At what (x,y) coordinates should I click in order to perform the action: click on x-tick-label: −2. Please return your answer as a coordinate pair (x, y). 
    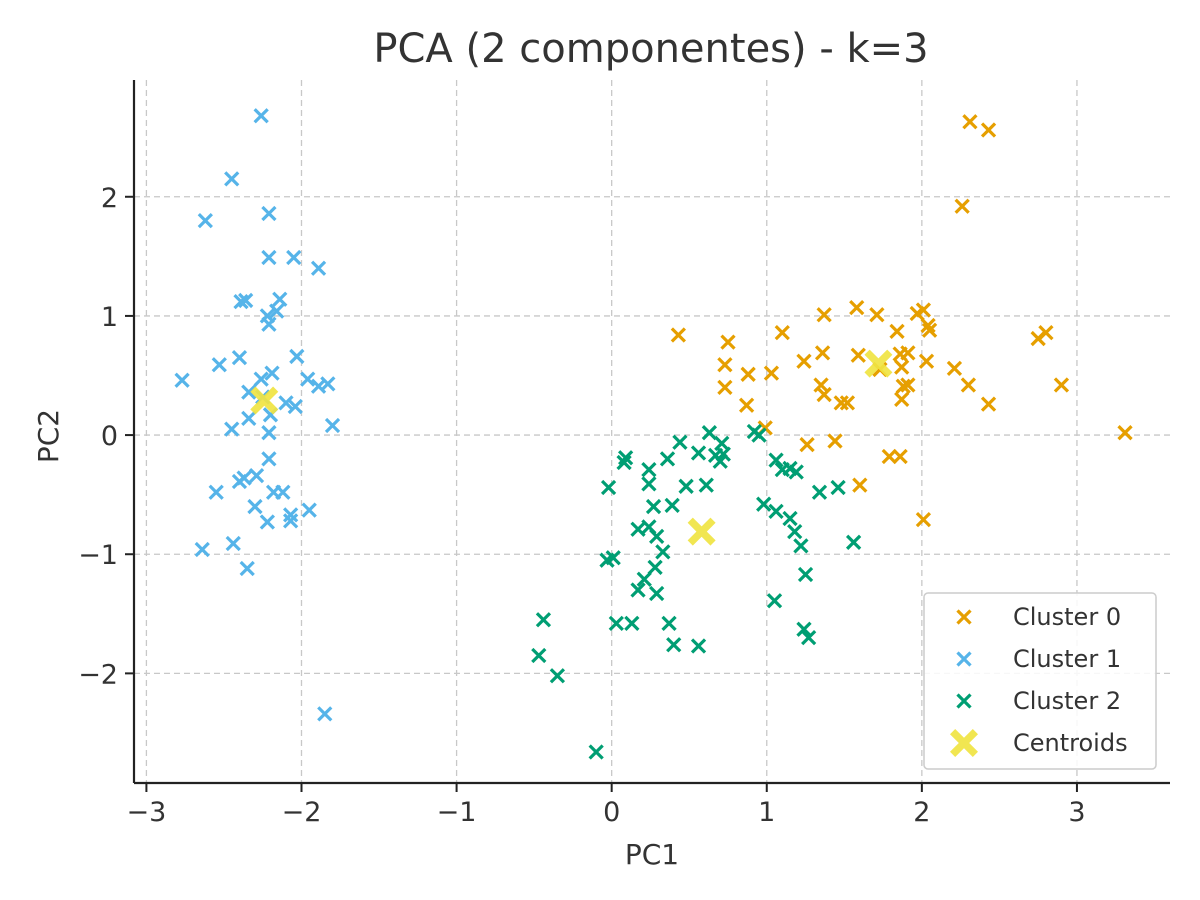
    Looking at the image, I should click on (302, 812).